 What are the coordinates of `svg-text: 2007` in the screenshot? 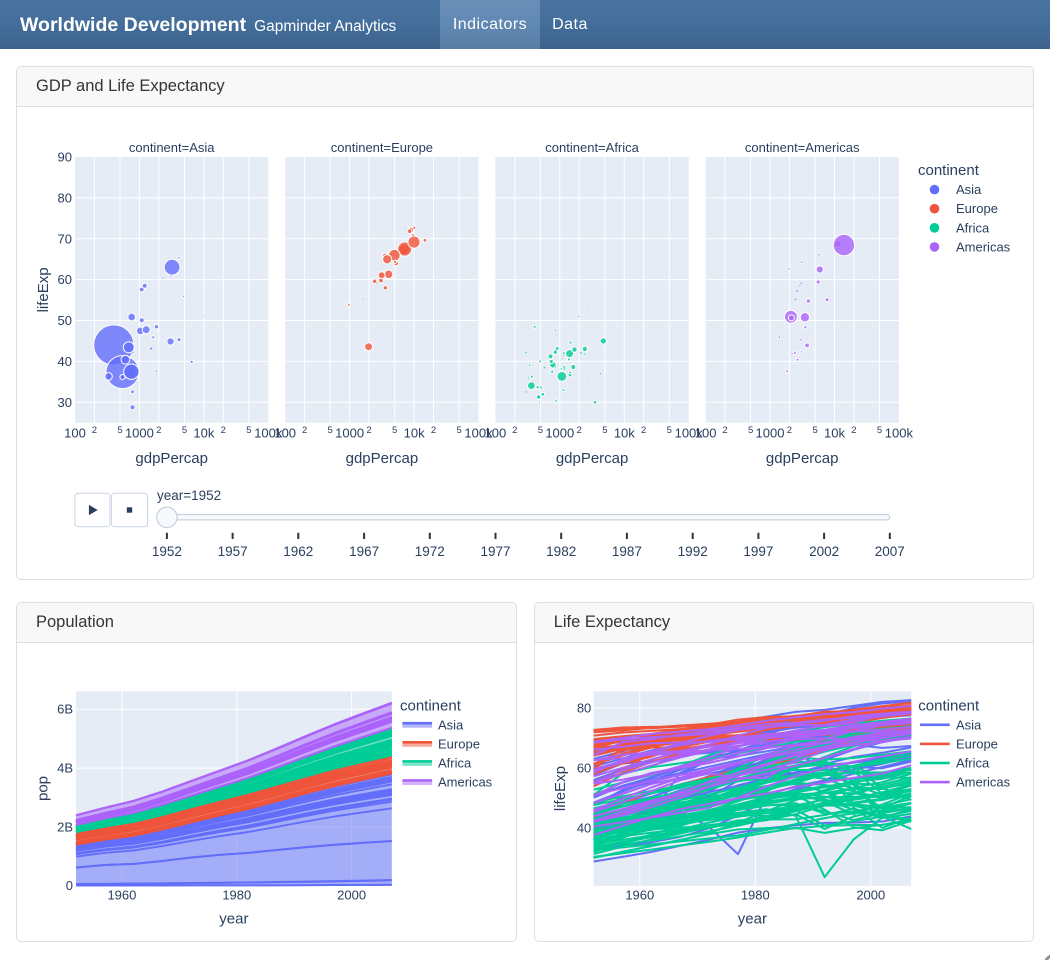 It's located at (890, 551).